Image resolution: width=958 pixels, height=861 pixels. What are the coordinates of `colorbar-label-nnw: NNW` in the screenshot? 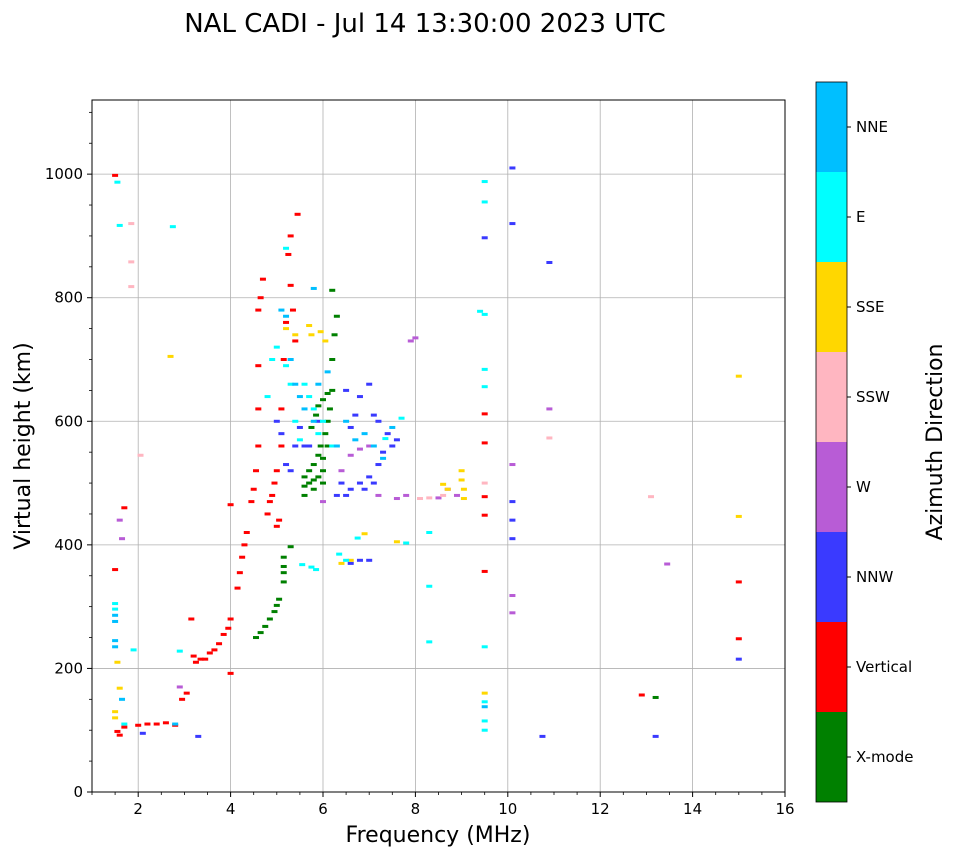 It's located at (874, 577).